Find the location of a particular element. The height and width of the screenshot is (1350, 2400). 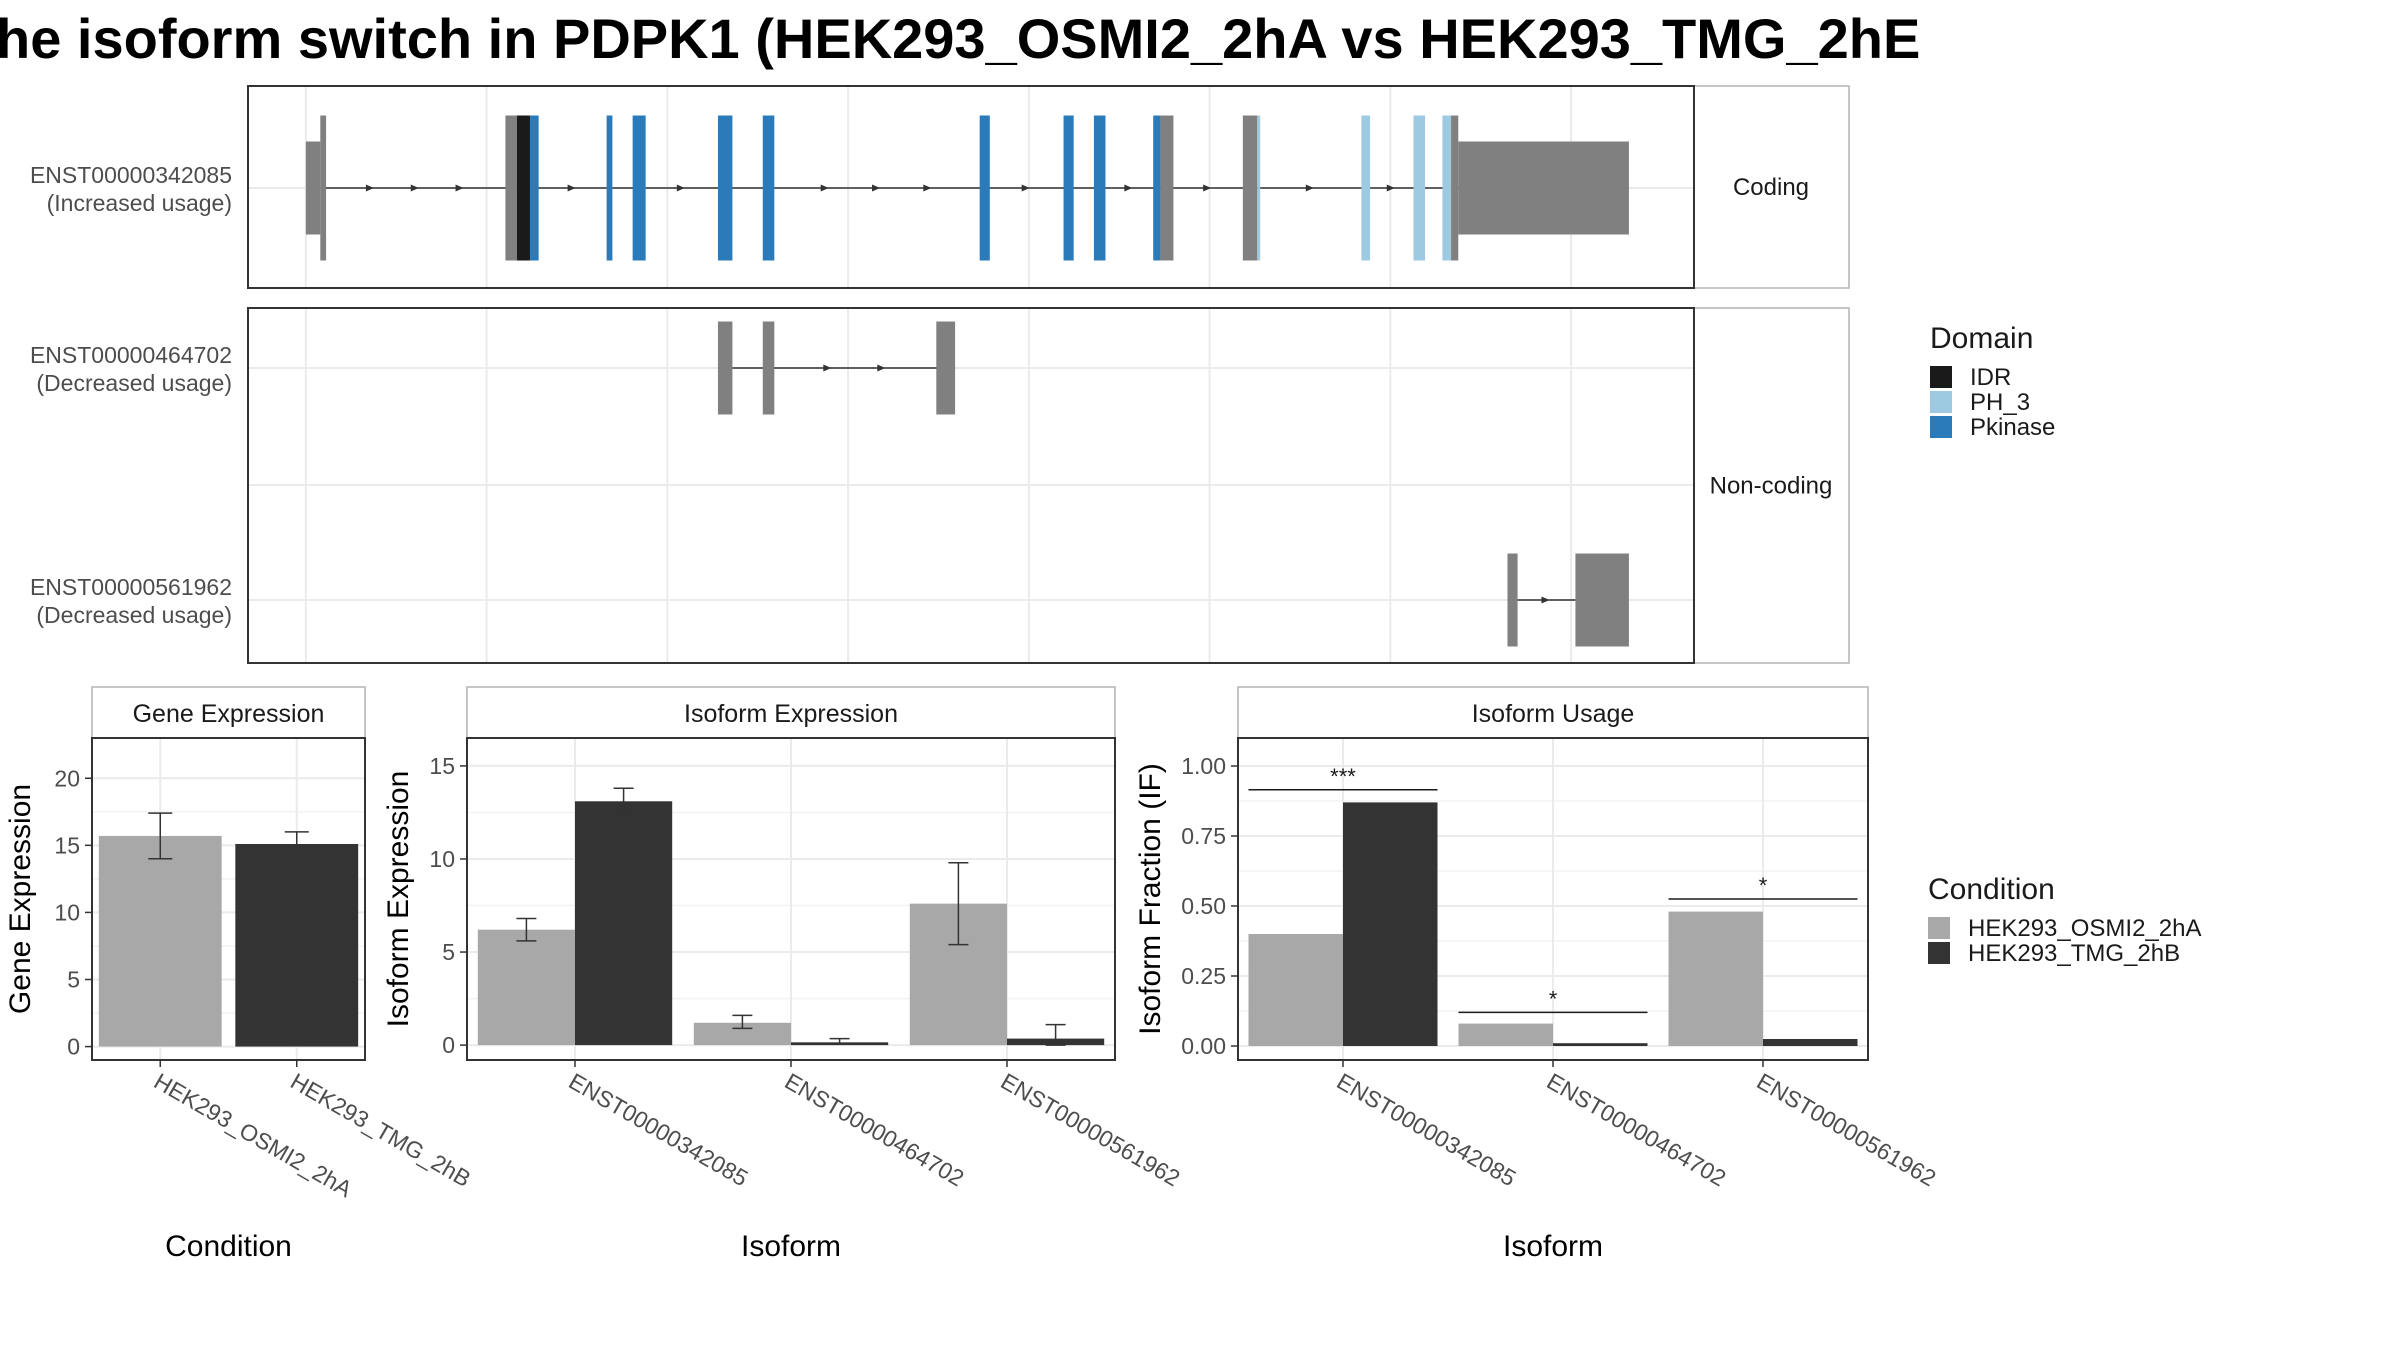

panel-strip-title: Isoform Expression is located at coordinates (791, 714).